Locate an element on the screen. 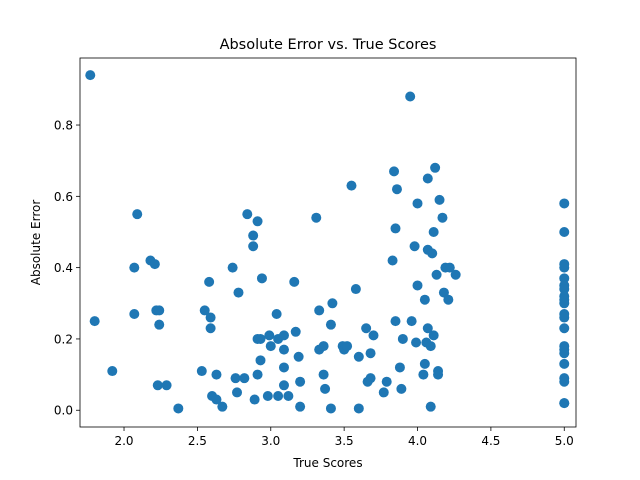 The height and width of the screenshot is (480, 640). y-tick-label: 0.2 is located at coordinates (63, 339).